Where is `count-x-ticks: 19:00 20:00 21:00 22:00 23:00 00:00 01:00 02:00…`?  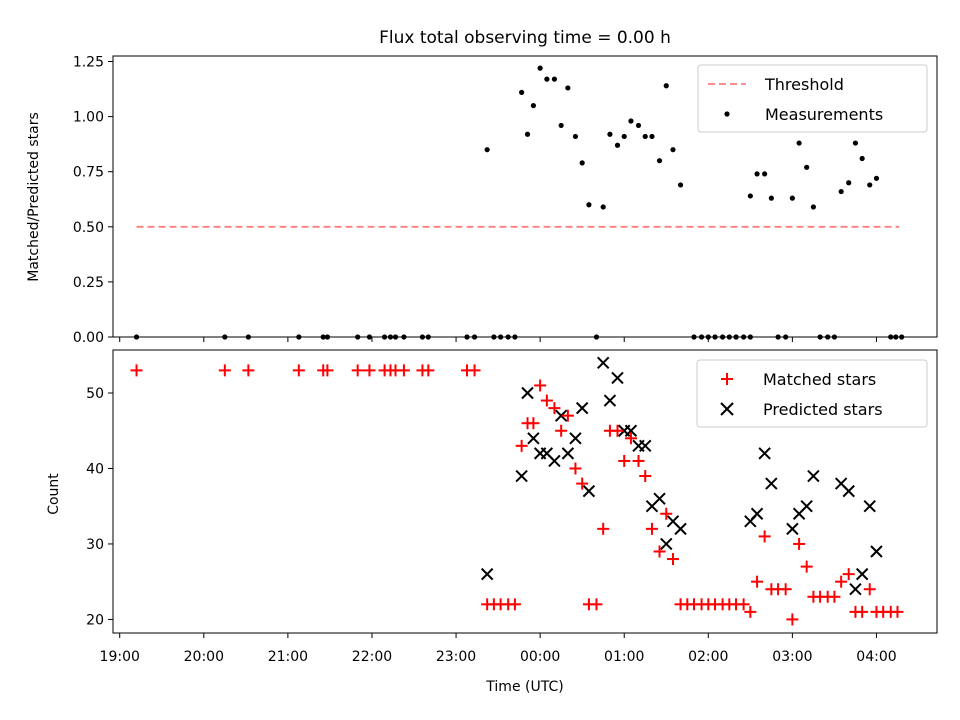
count-x-ticks: 19:00 20:00 21:00 22:00 23:00 00:00 01:00 02:00… is located at coordinates (498, 649).